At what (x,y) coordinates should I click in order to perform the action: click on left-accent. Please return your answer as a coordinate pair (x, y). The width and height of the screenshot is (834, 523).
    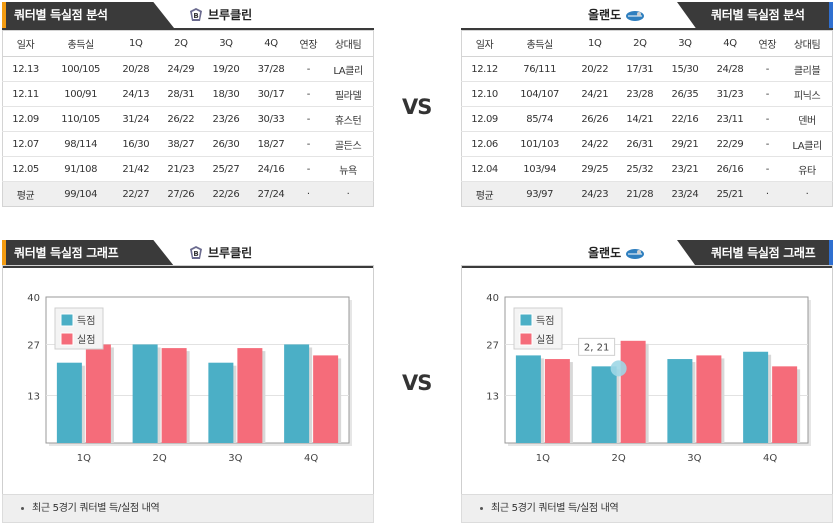
    Looking at the image, I should click on (4, 15).